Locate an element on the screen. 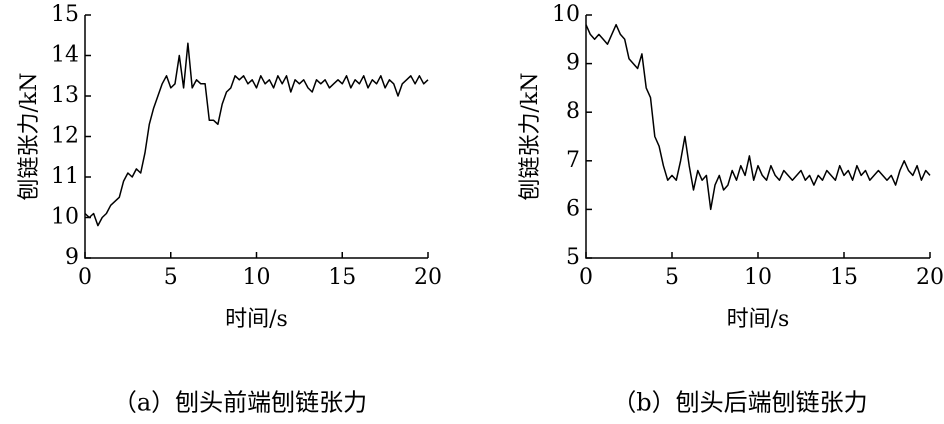 This screenshot has width=944, height=424. y-tick-label: 11 is located at coordinates (65, 176).